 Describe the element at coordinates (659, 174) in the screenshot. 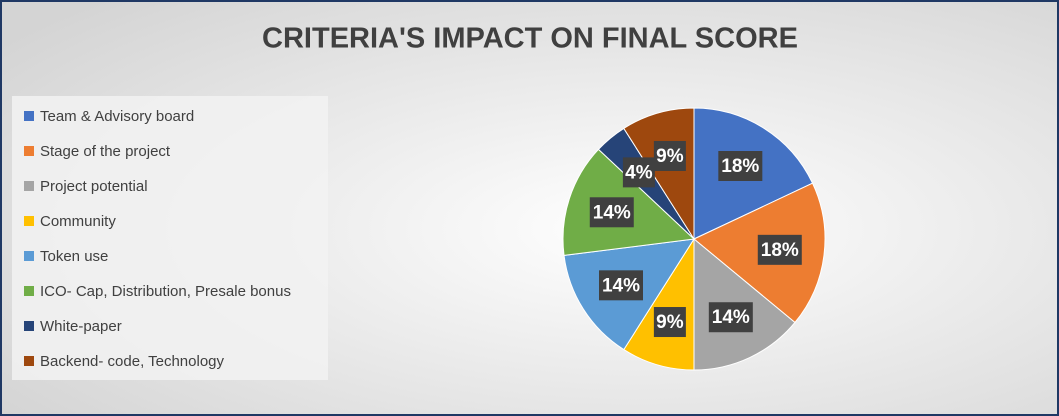

I see `pie-slice` at that location.